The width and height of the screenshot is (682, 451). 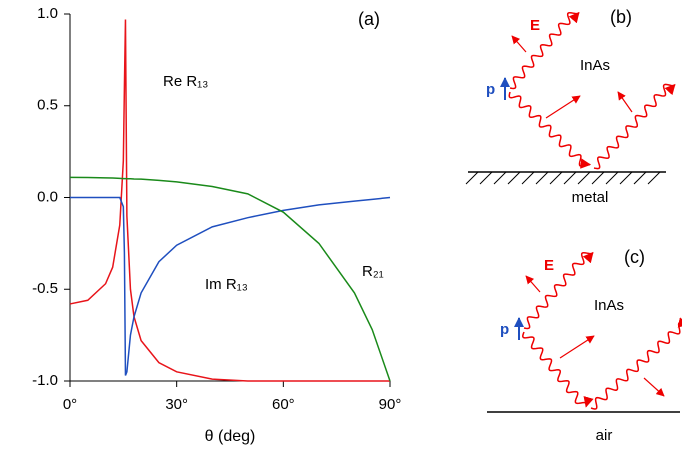 I want to click on diagram: (b) Ep InAs metal, so click(x=570, y=106).